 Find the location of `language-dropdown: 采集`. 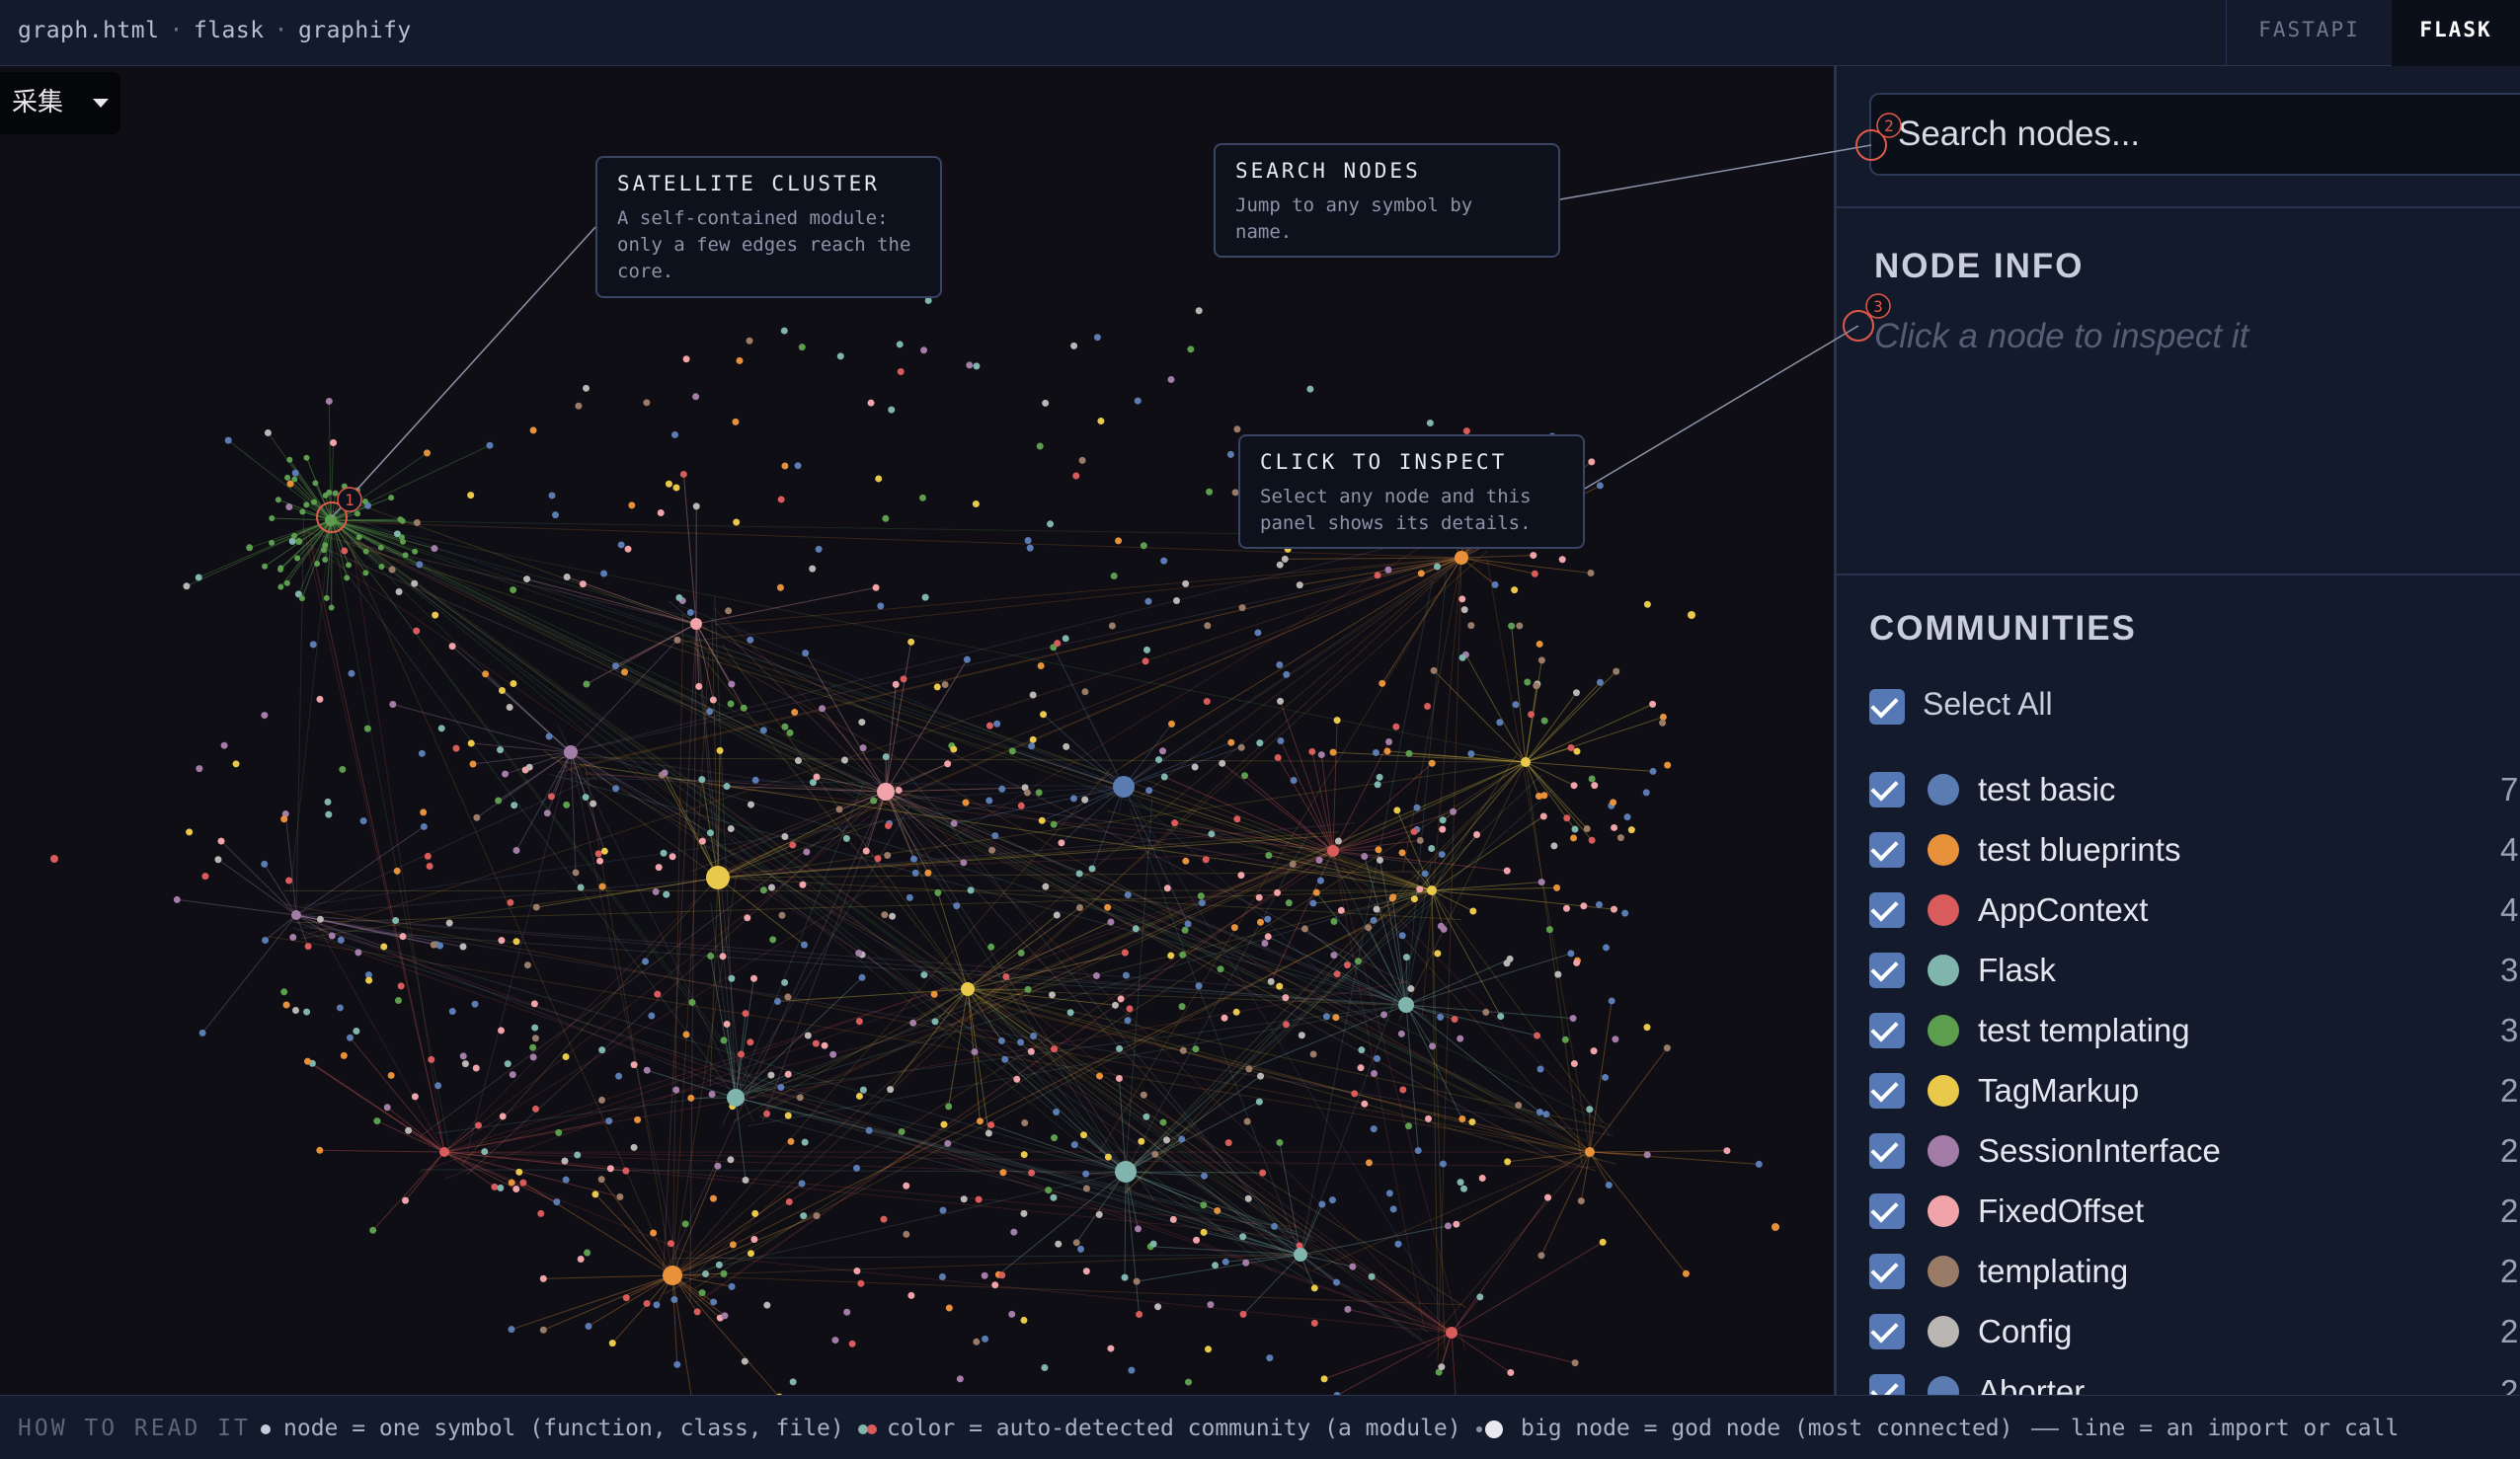

language-dropdown: 采集 is located at coordinates (60, 103).